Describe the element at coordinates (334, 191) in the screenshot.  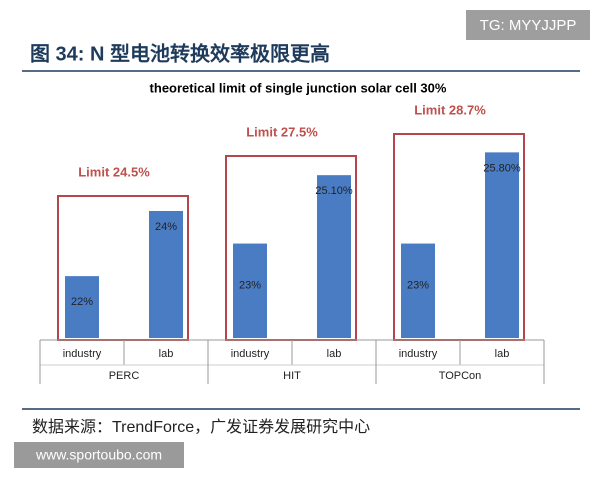
I see `value-label: 25.10%` at that location.